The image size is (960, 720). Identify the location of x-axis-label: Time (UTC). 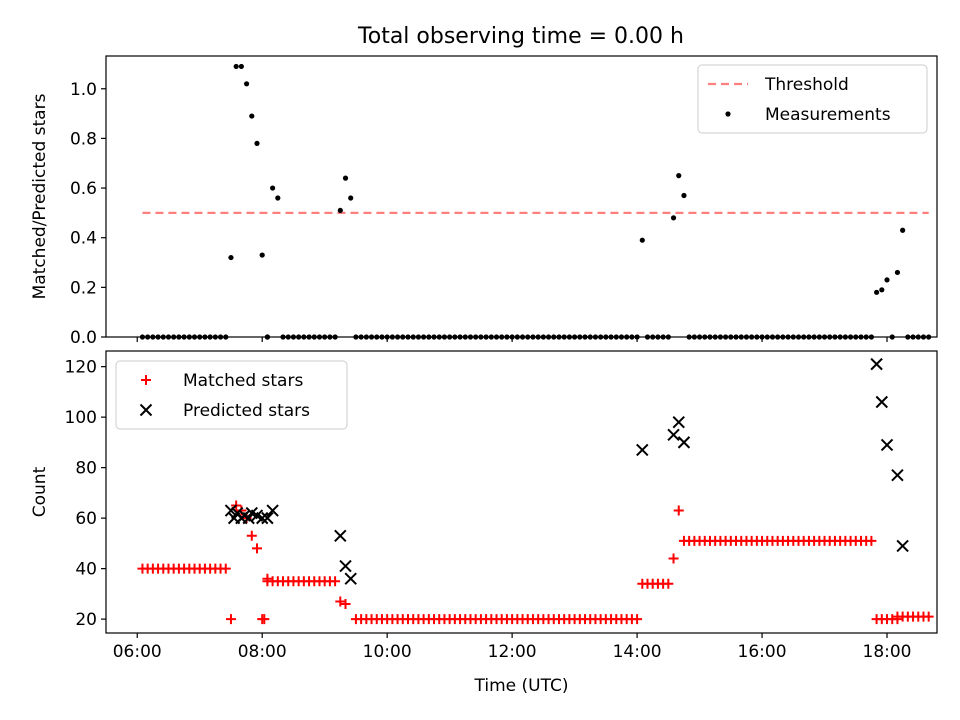
(521, 686).